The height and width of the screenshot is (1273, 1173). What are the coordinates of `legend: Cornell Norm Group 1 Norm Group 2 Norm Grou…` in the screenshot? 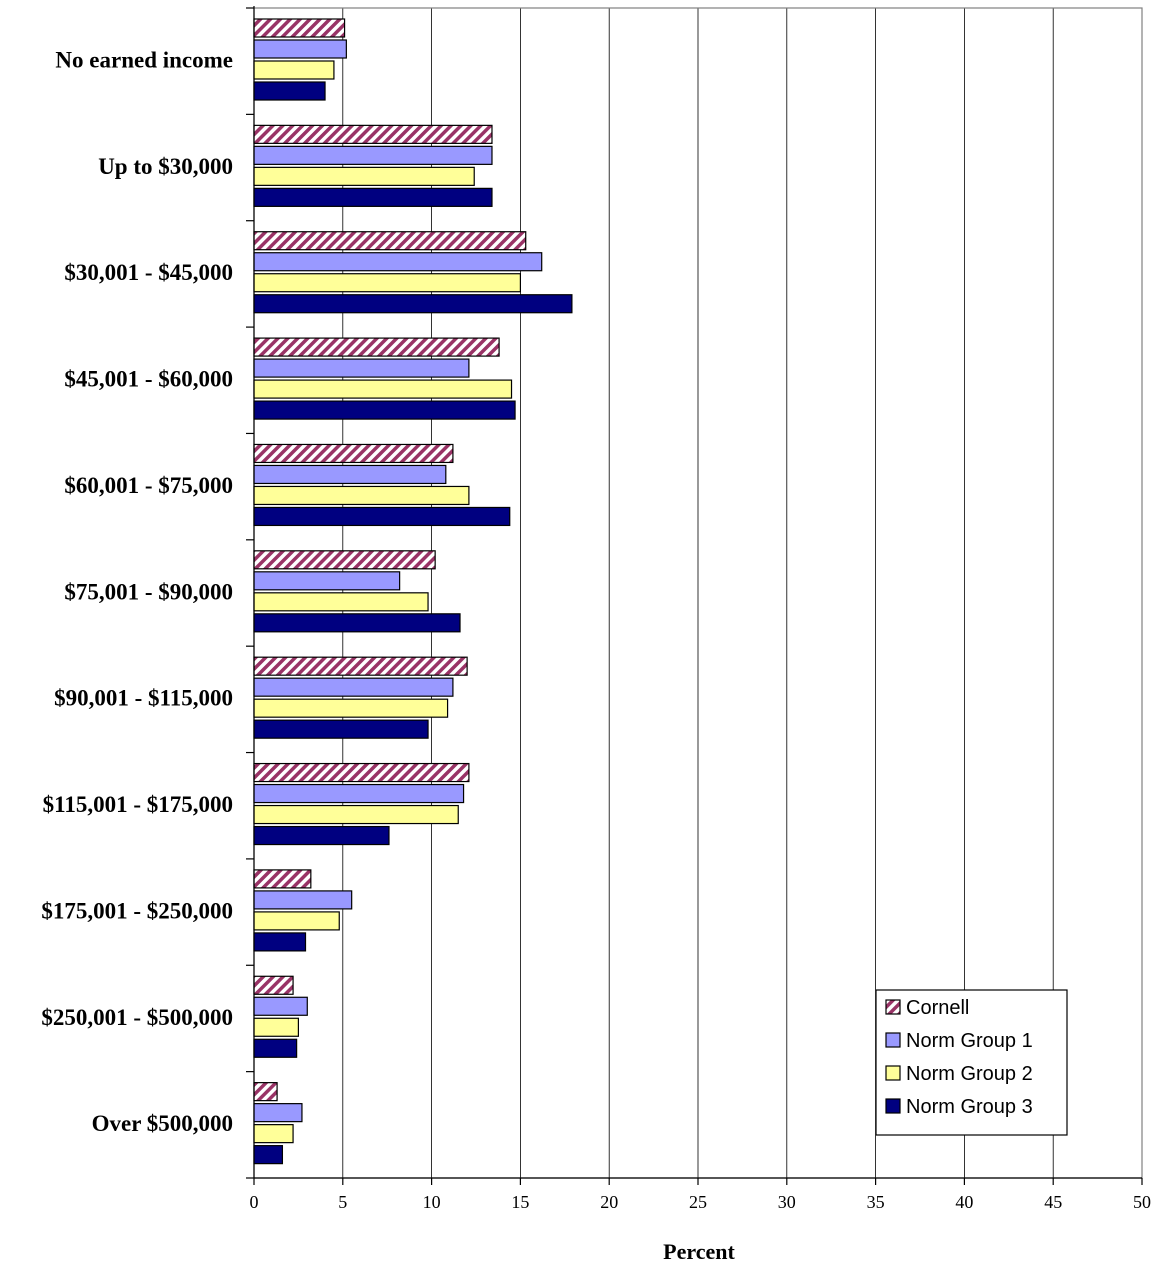 It's located at (971, 1062).